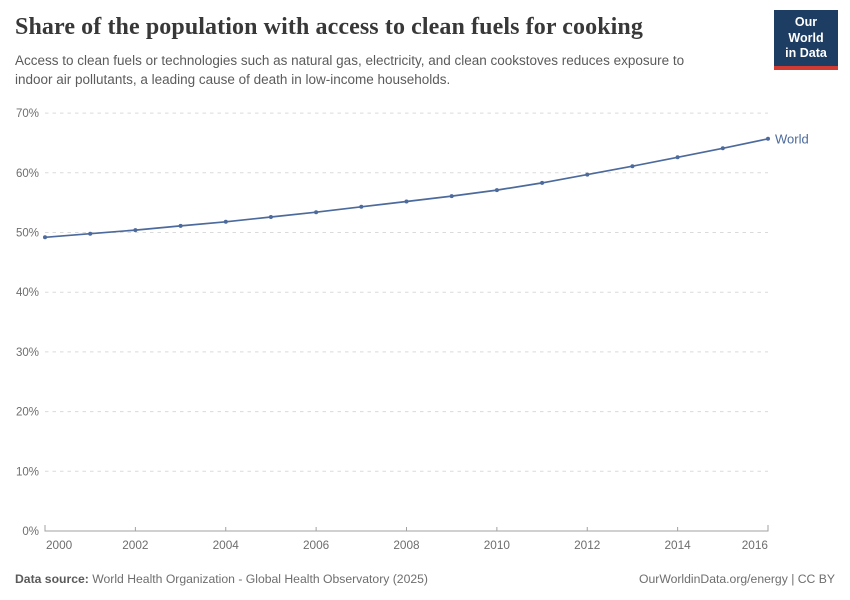 Image resolution: width=850 pixels, height=600 pixels. I want to click on owid-logo: Our World in Data, so click(806, 40).